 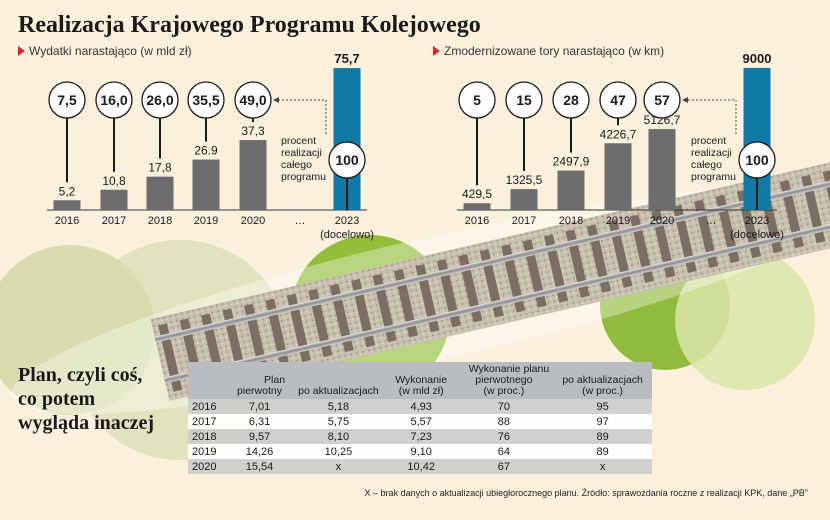 I want to click on cell-pct-akt: 97, so click(x=602, y=421).